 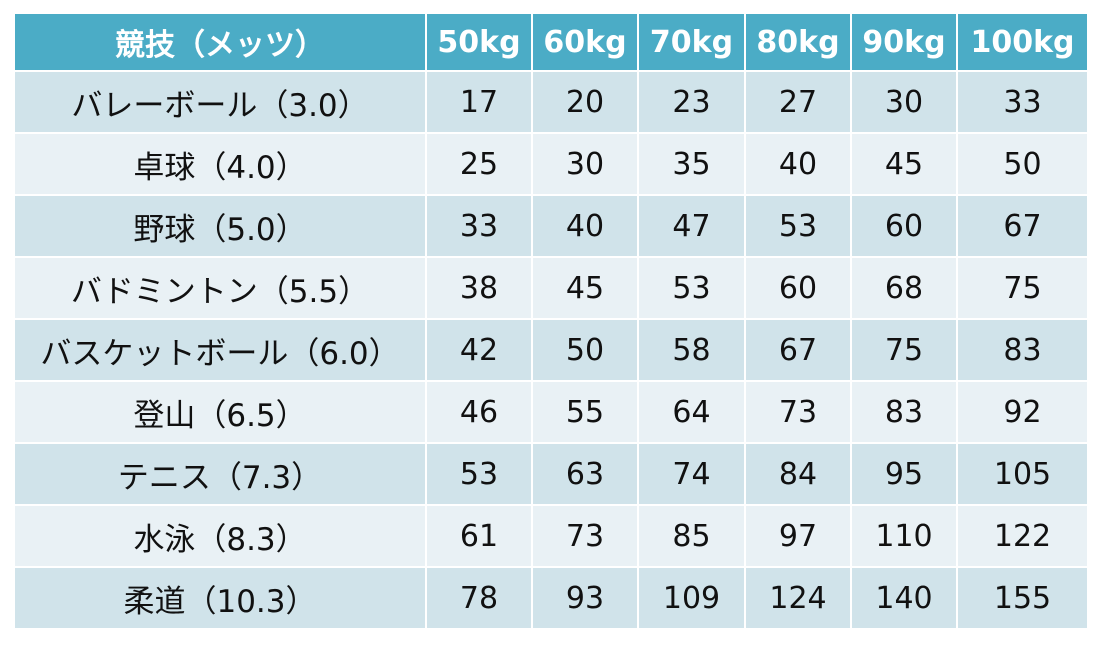 What do you see at coordinates (798, 474) in the screenshot?
I see `table-cell: 84` at bounding box center [798, 474].